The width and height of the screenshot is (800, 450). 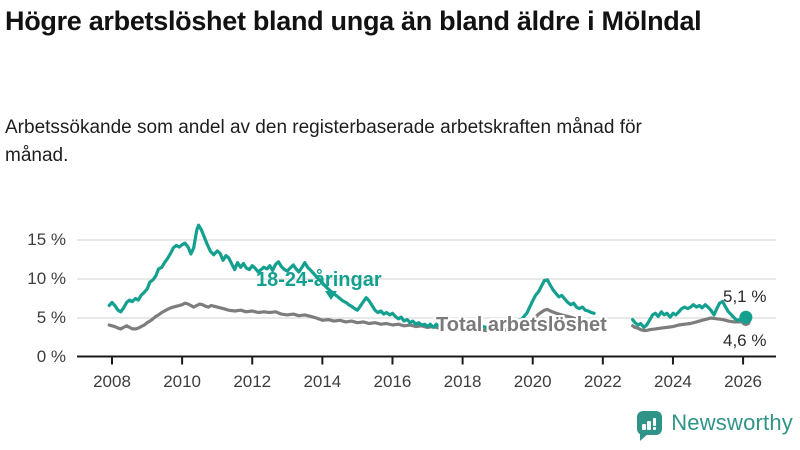 I want to click on y-tick-label-0: 0 %, so click(x=51, y=356).